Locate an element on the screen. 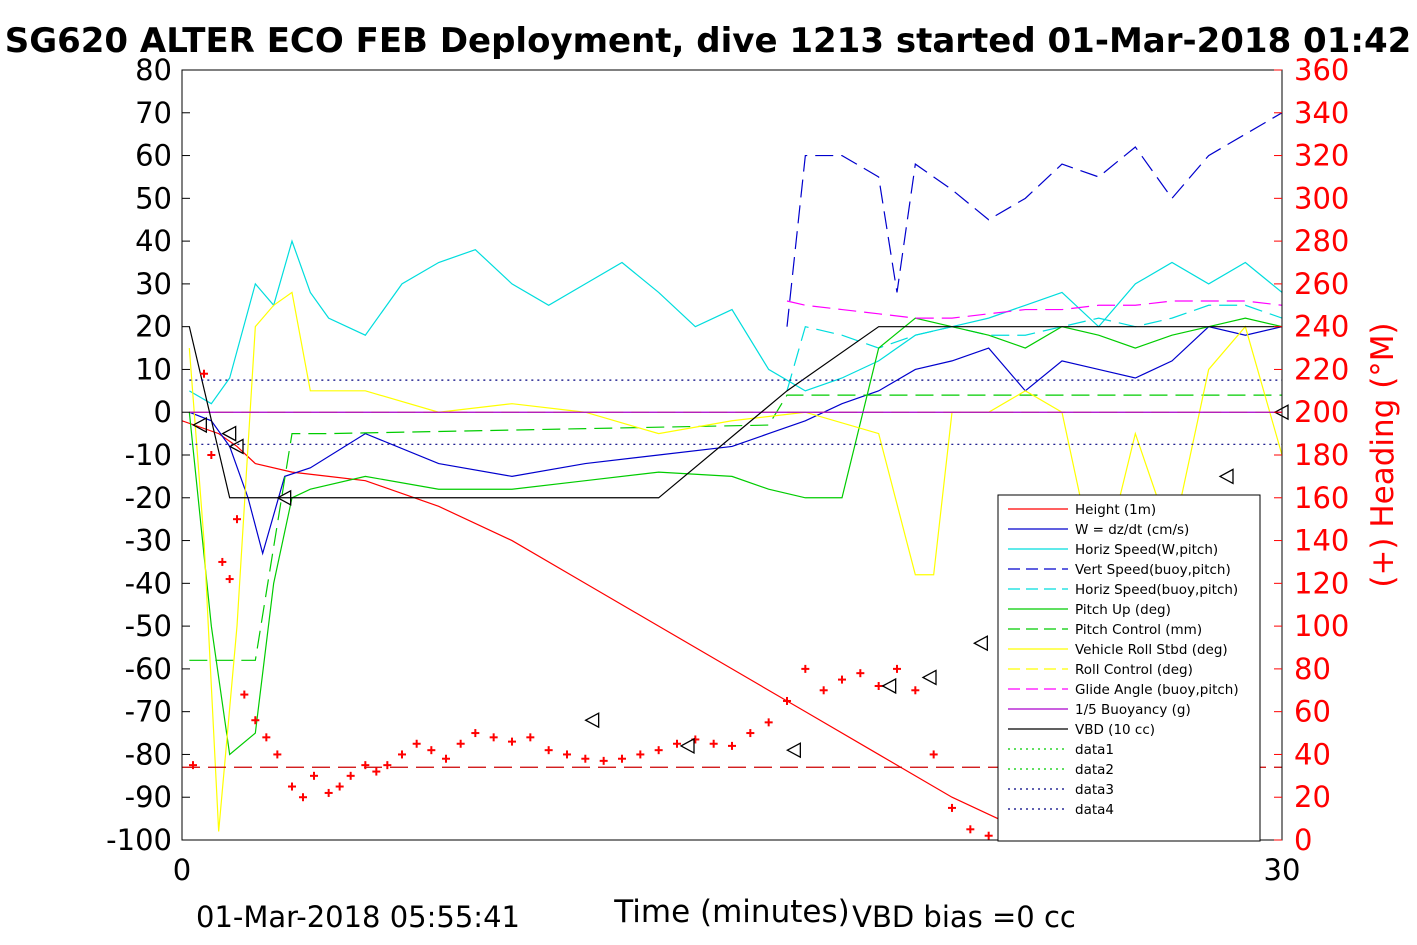 Image resolution: width=1417 pixels, height=945 pixels. legend-label: Glide Angle (buoy,pitch) is located at coordinates (1157, 690).